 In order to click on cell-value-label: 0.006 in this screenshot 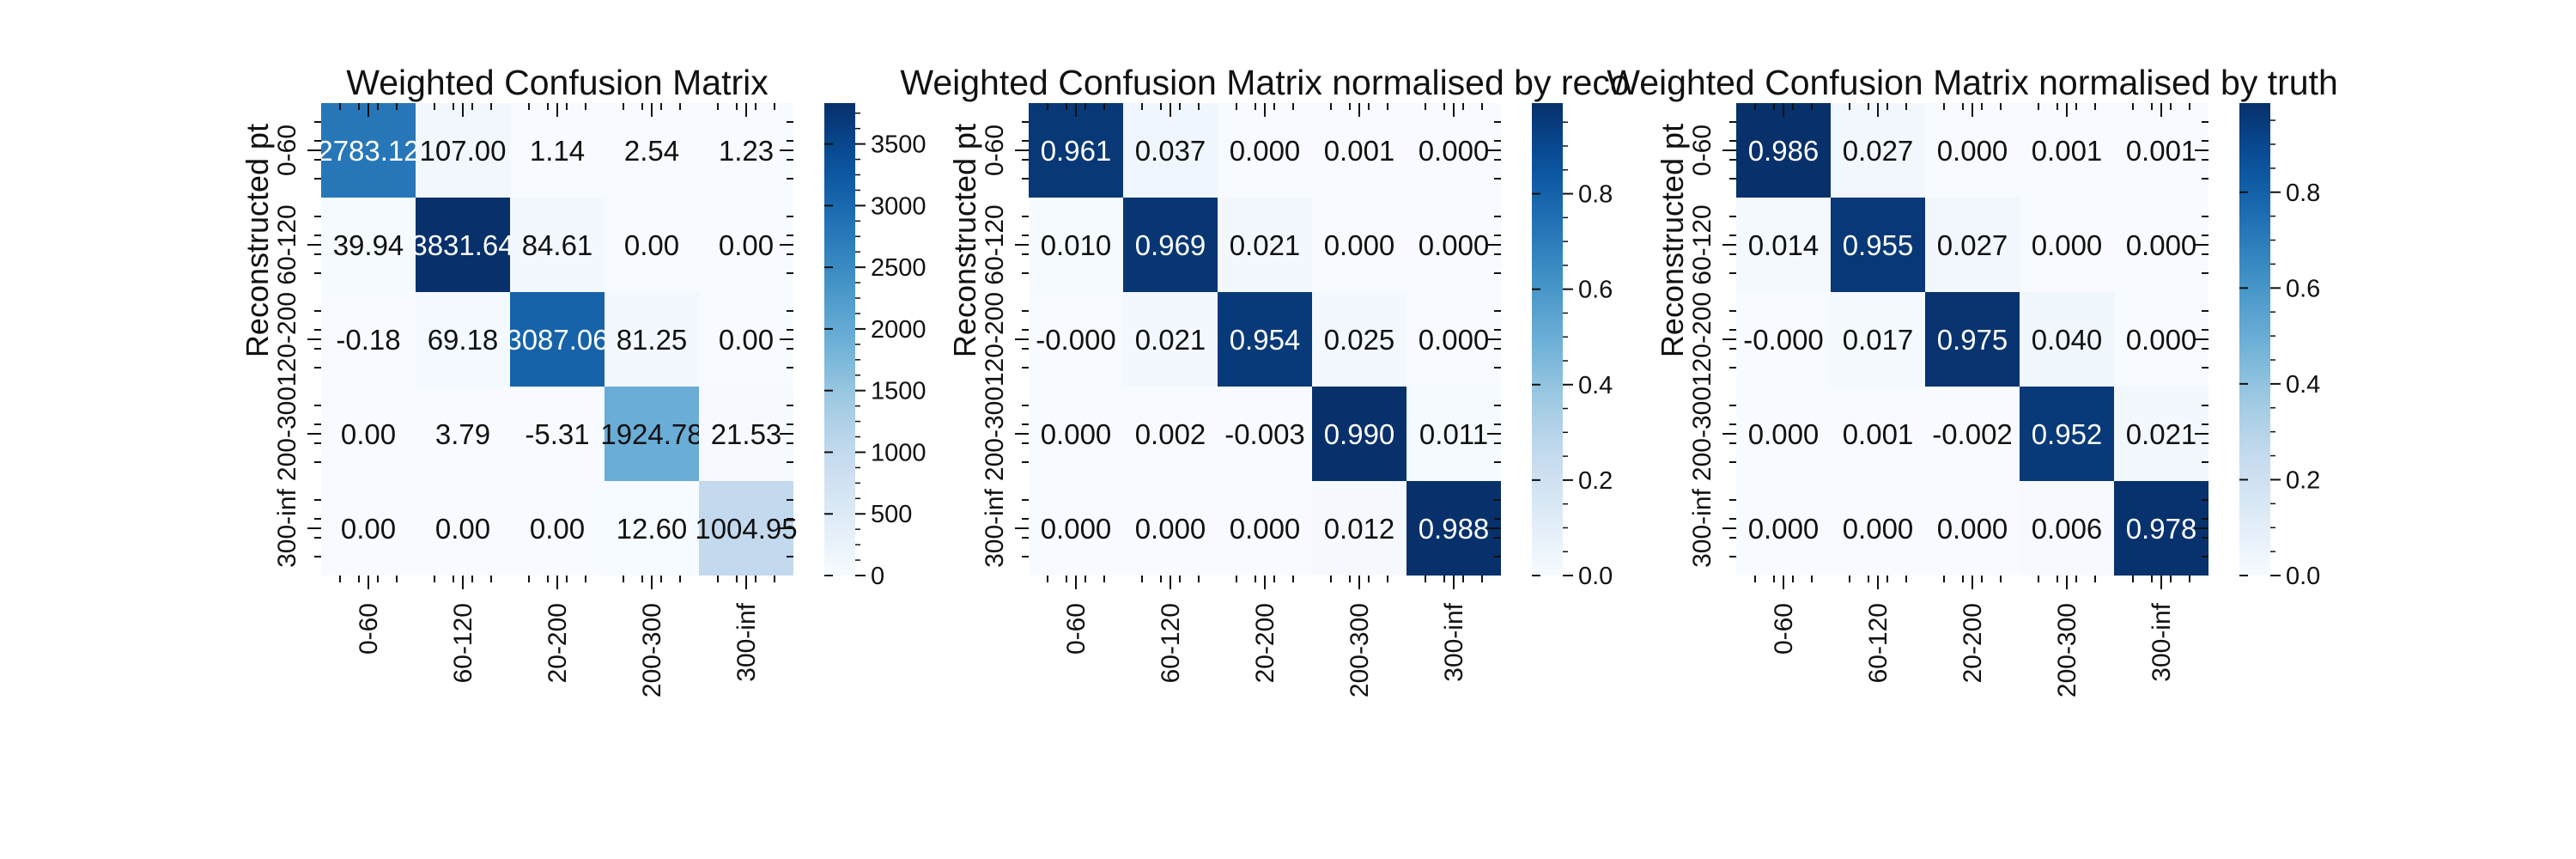, I will do `click(2068, 529)`.